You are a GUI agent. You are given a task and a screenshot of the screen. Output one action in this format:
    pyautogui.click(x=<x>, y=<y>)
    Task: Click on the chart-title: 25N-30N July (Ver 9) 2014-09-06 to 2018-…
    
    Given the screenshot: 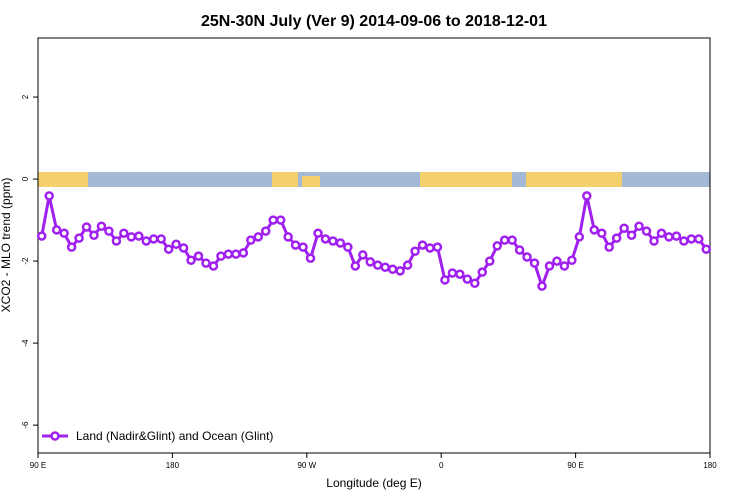 What is the action you would take?
    pyautogui.click(x=374, y=21)
    